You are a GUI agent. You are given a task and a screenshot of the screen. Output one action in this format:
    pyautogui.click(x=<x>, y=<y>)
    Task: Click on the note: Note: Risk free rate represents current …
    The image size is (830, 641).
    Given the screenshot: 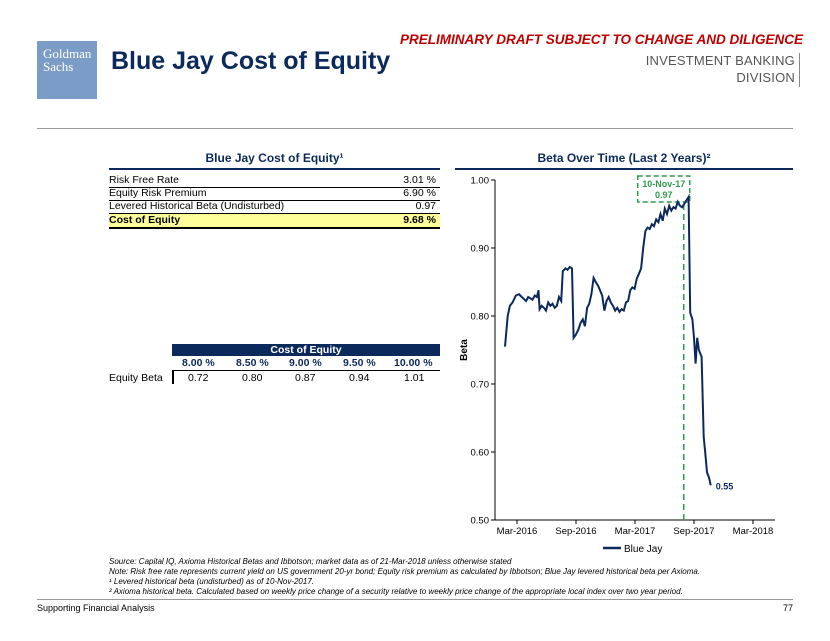 What is the action you would take?
    pyautogui.click(x=405, y=571)
    